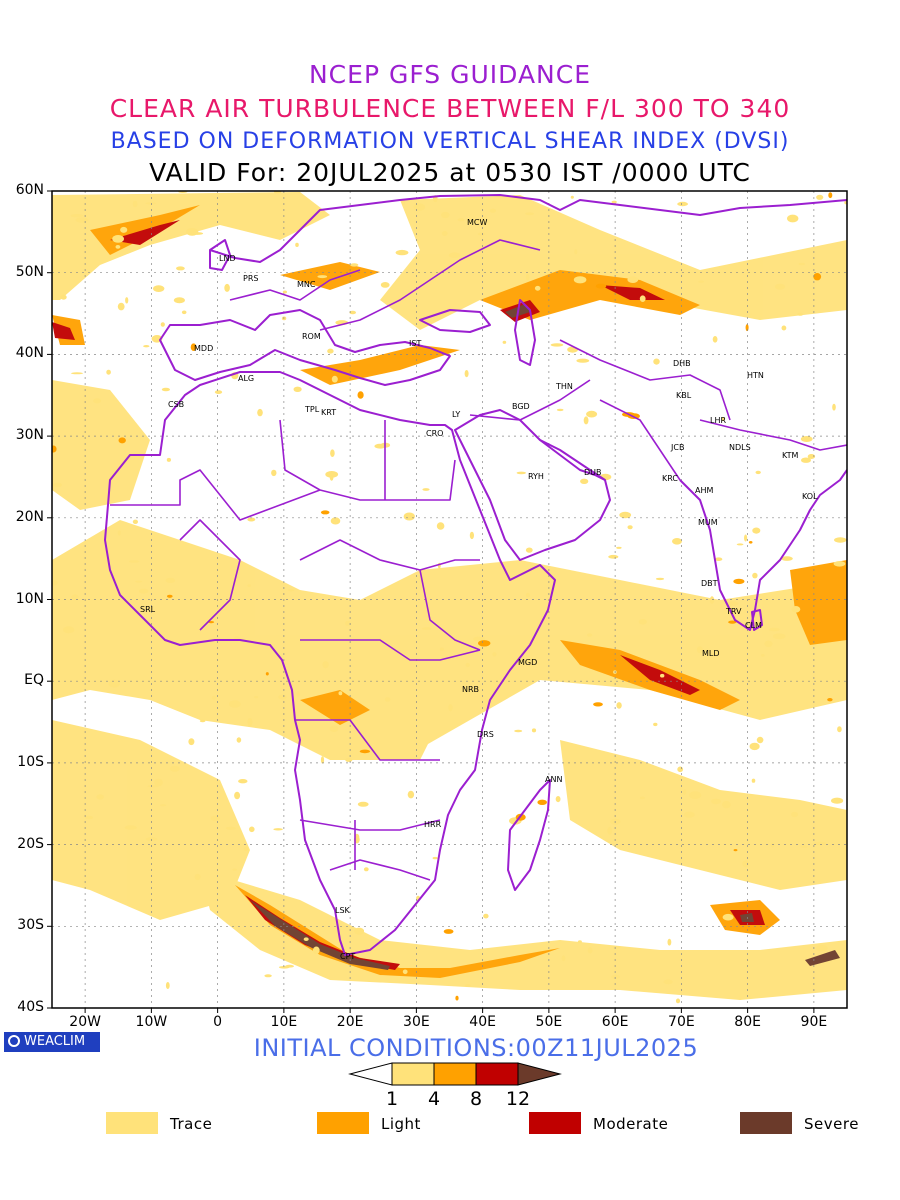 This screenshot has width=900, height=1200. I want to click on lon-label: 0, so click(218, 1022).